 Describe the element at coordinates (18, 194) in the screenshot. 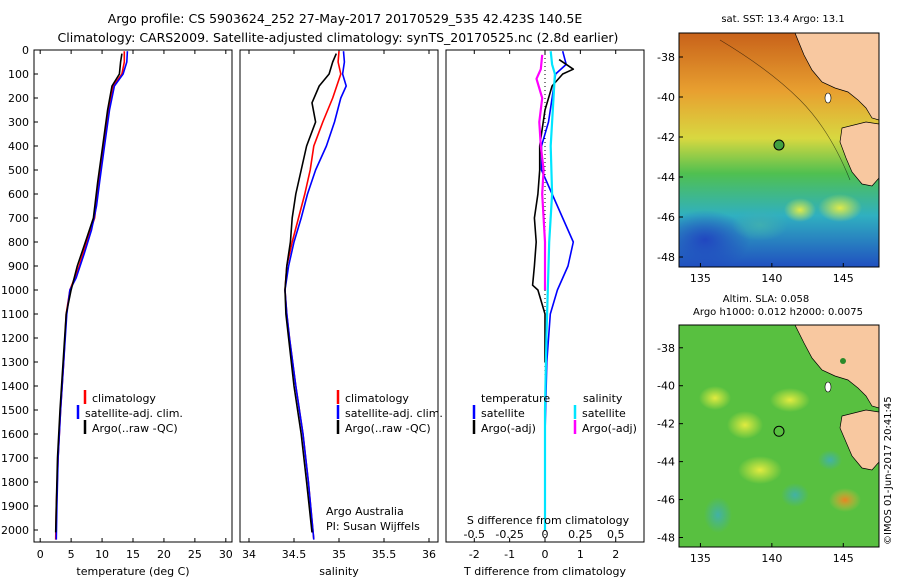

I see `depth-tick-label: 600` at that location.